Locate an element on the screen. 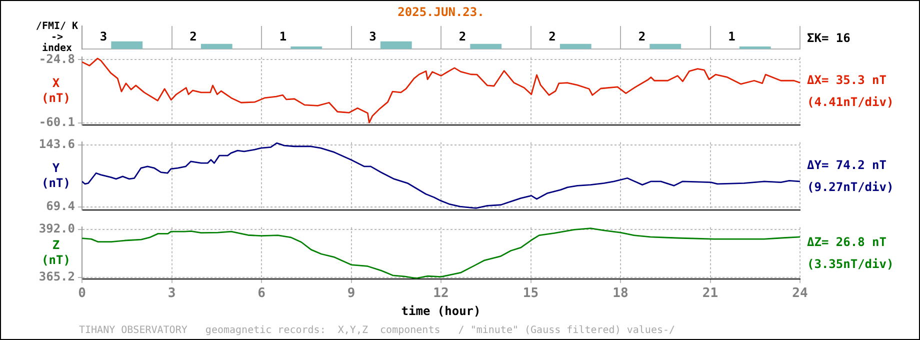  text: (4.41nT/div) is located at coordinates (850, 102).